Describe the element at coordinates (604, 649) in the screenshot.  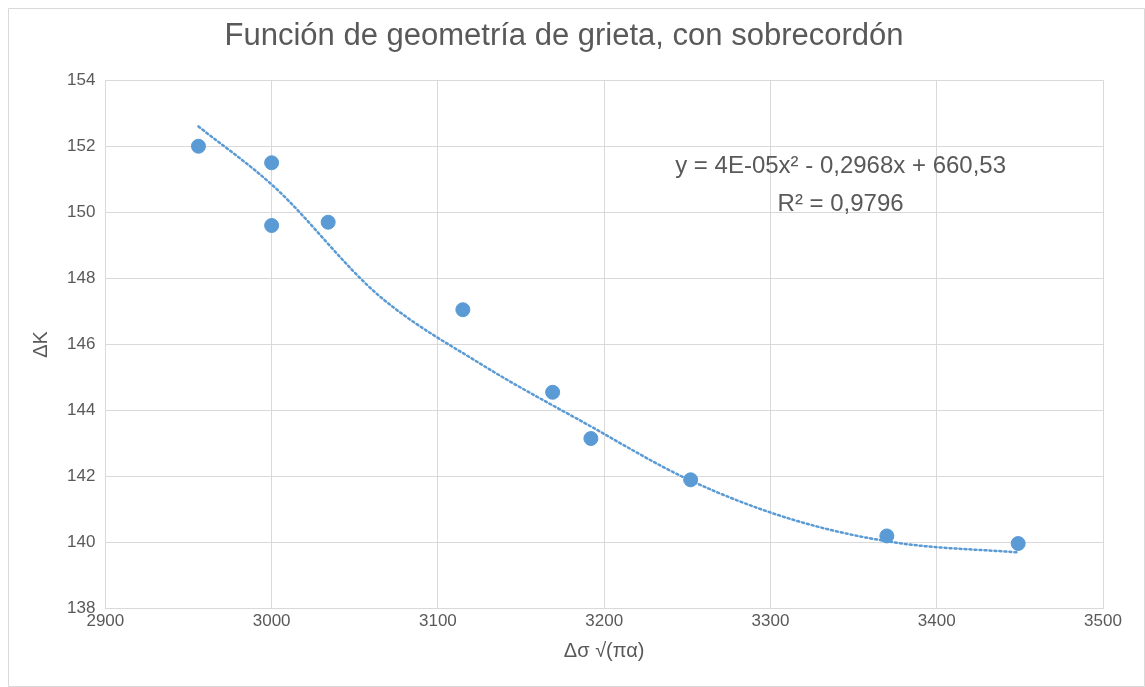
I see `x-axis-title: Δσ √(πα)` at that location.